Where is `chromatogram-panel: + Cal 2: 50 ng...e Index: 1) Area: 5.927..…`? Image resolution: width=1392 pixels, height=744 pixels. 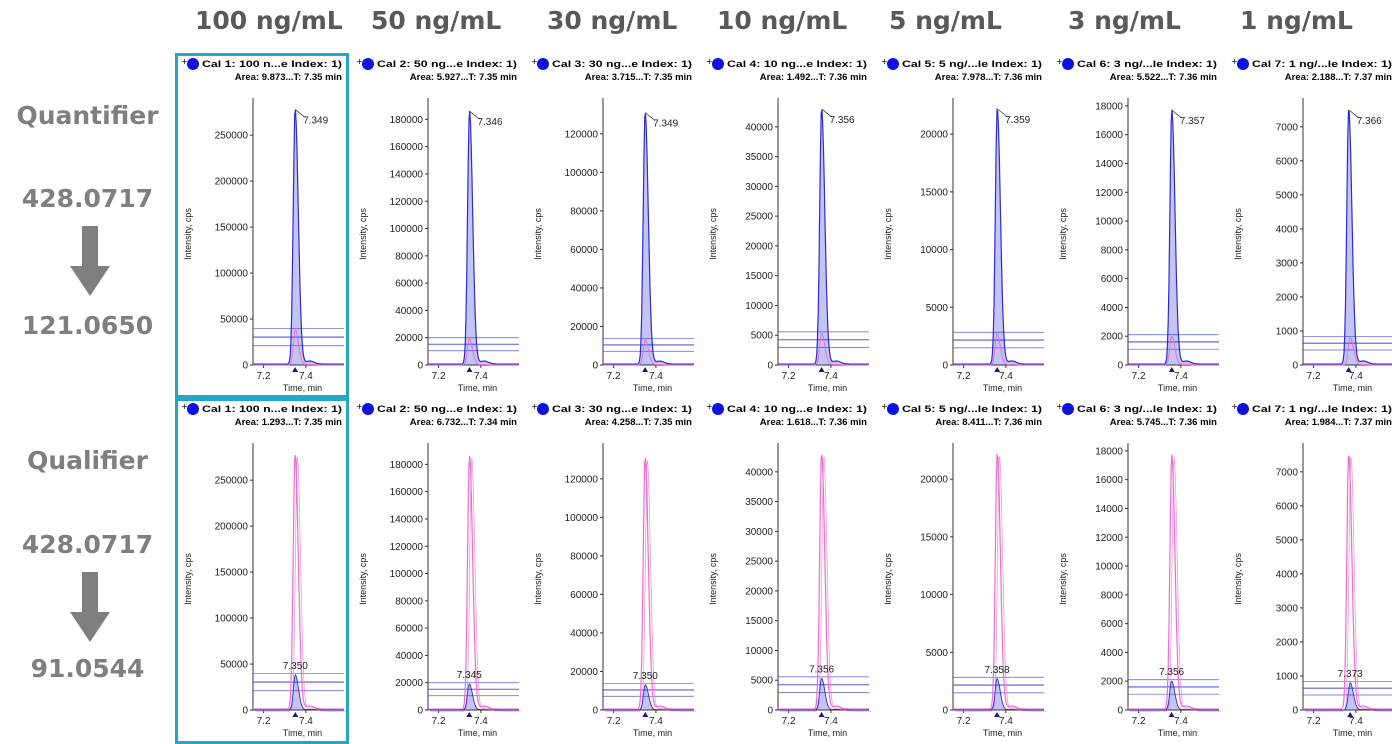 chromatogram-panel: + Cal 2: 50 ng...e Index: 1) Area: 5.927..… is located at coordinates (438, 225).